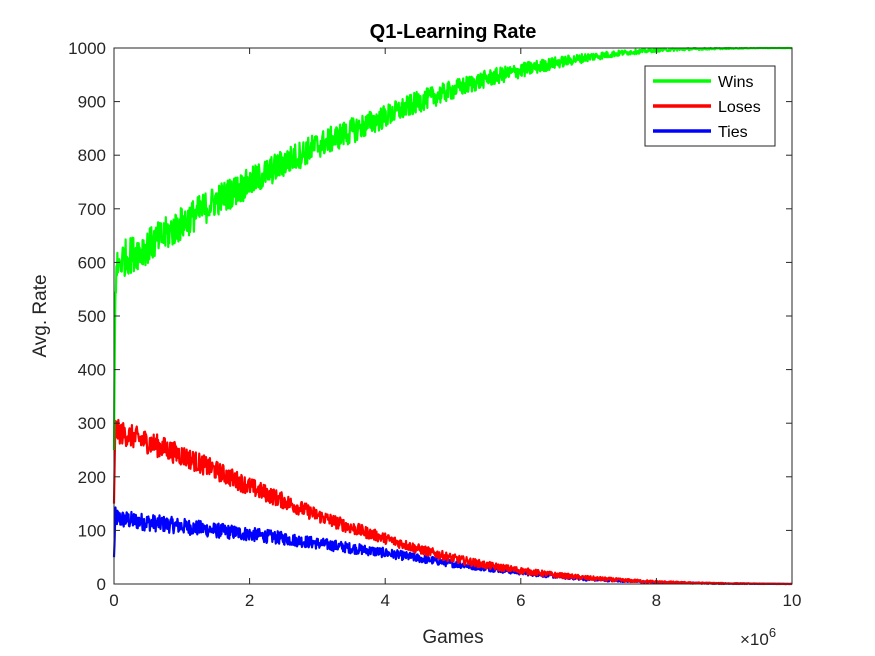 This screenshot has width=875, height=656. Describe the element at coordinates (733, 132) in the screenshot. I see `legend-label-ties: Ties` at that location.